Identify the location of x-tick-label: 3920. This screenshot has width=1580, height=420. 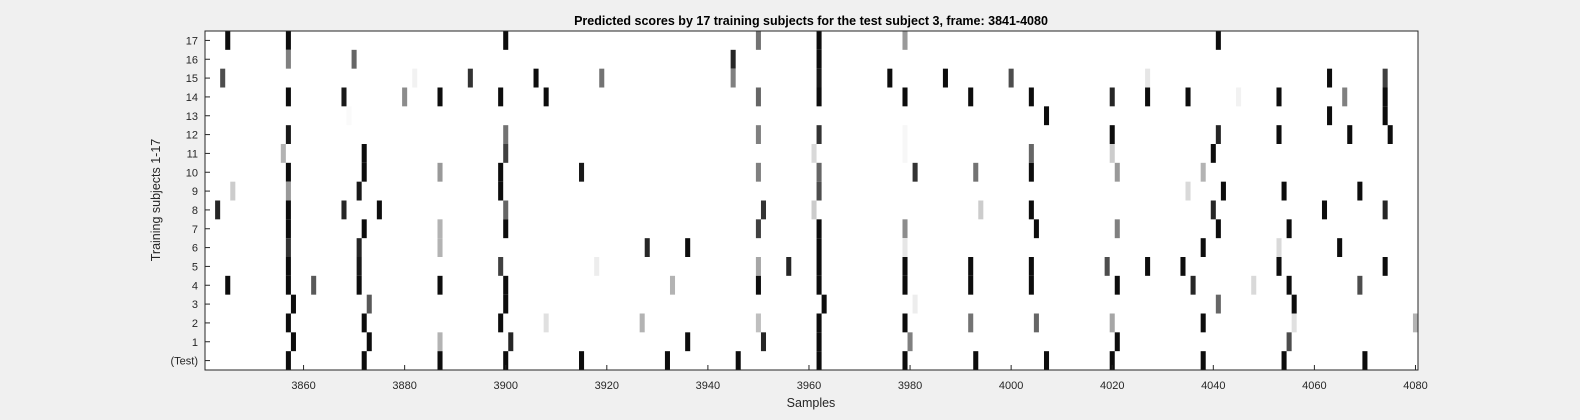
(607, 386).